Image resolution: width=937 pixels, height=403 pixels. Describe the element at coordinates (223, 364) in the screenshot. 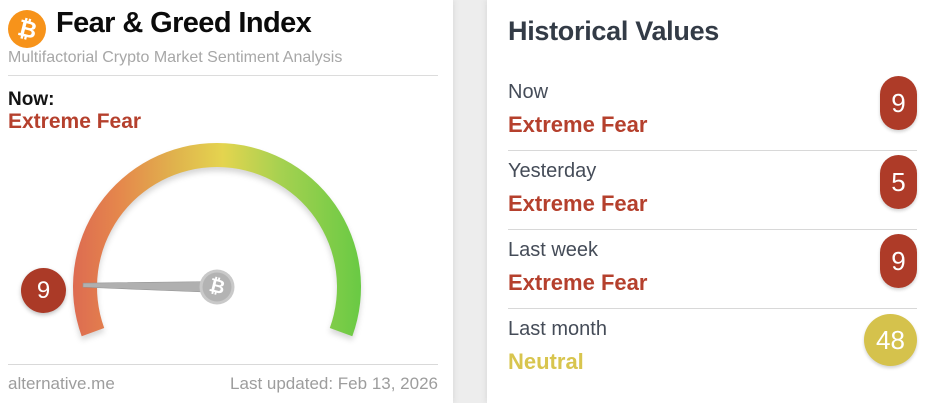

I see `footer-divider` at that location.